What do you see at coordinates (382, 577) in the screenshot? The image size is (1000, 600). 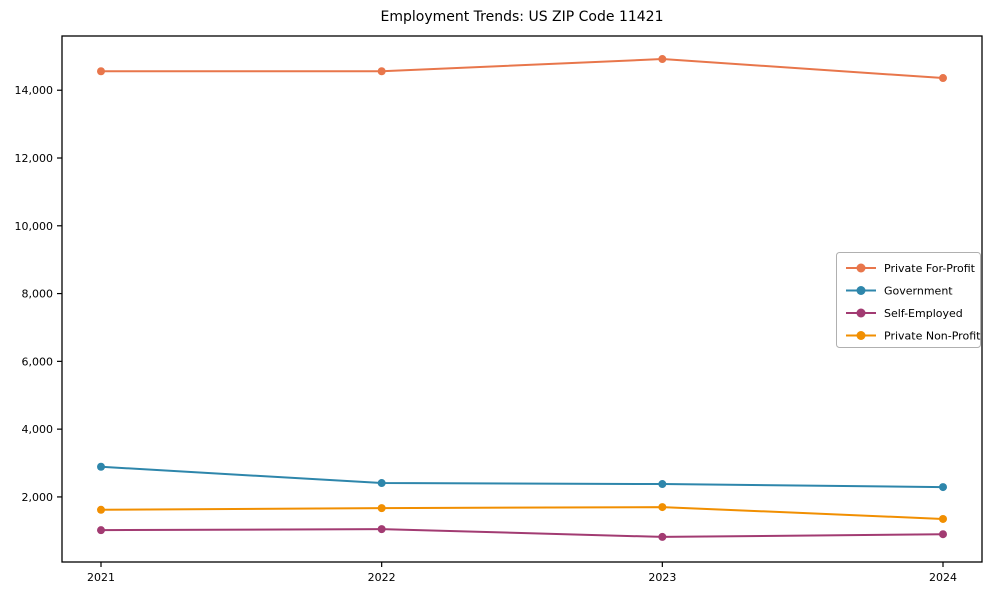 I see `x-tick-label: 2022` at bounding box center [382, 577].